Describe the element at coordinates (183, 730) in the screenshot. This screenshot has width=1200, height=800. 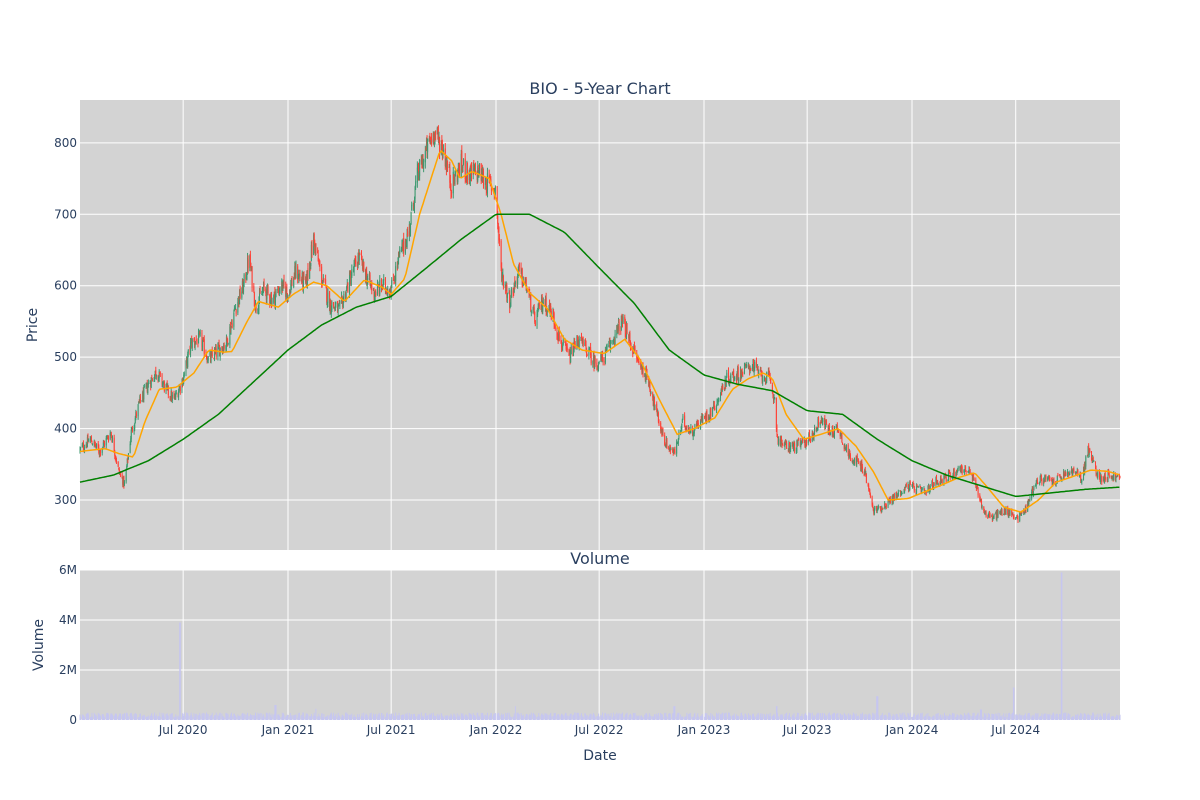
I see `x-tick-label: Jul 2020` at that location.